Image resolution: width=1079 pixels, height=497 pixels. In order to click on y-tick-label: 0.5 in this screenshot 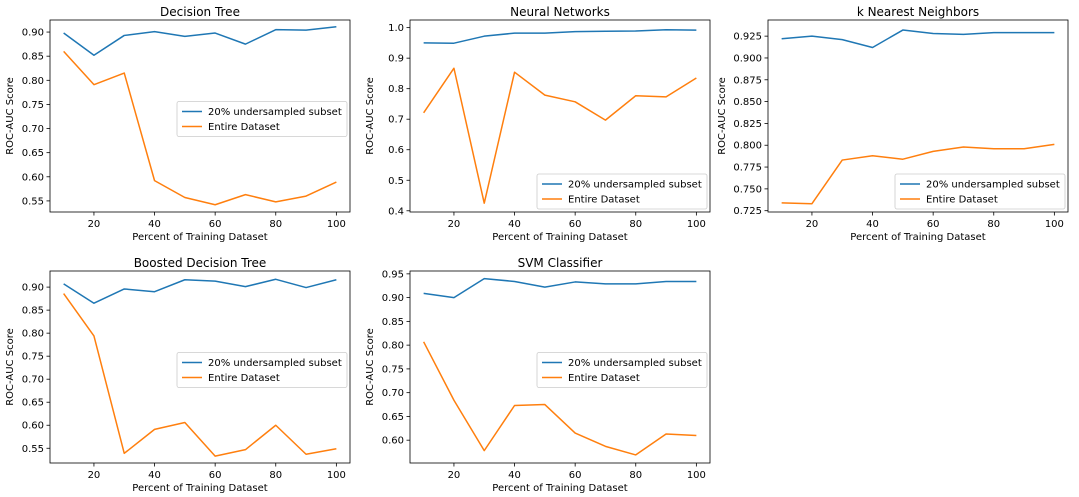, I will do `click(396, 181)`.